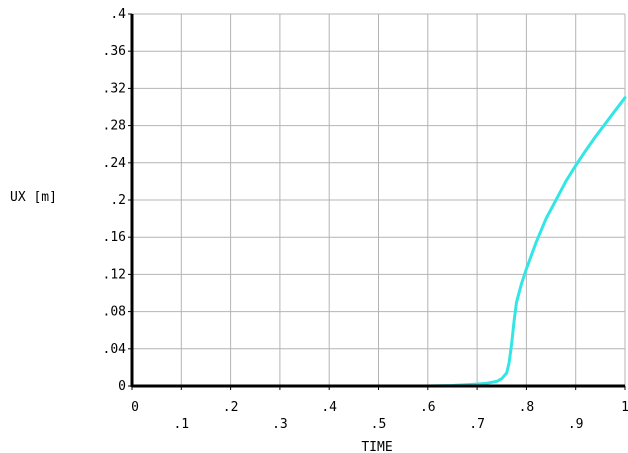 The image size is (628, 453). I want to click on x-tick-label-10: 1, so click(624, 407).